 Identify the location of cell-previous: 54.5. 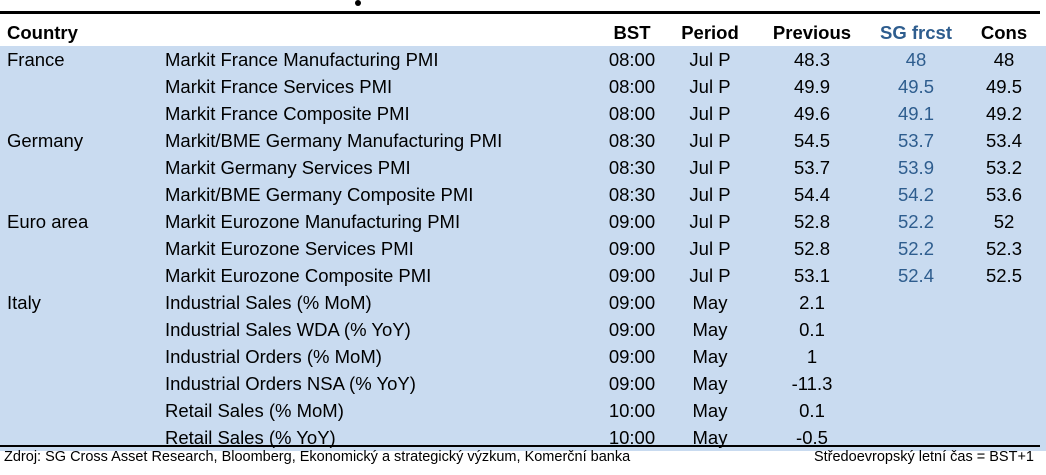
(812, 140).